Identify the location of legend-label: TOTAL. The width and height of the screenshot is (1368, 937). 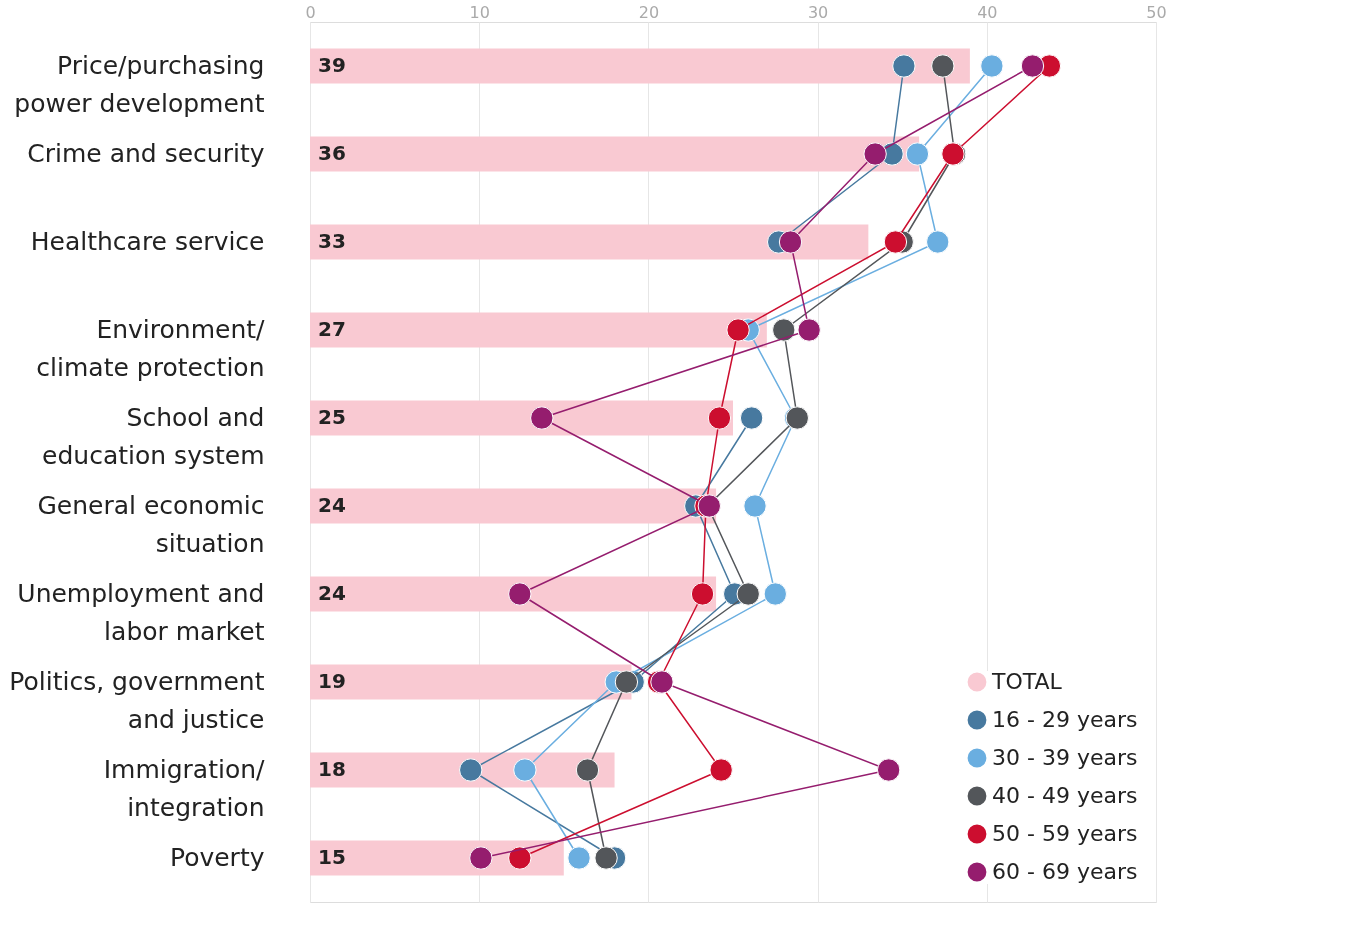
(1027, 681).